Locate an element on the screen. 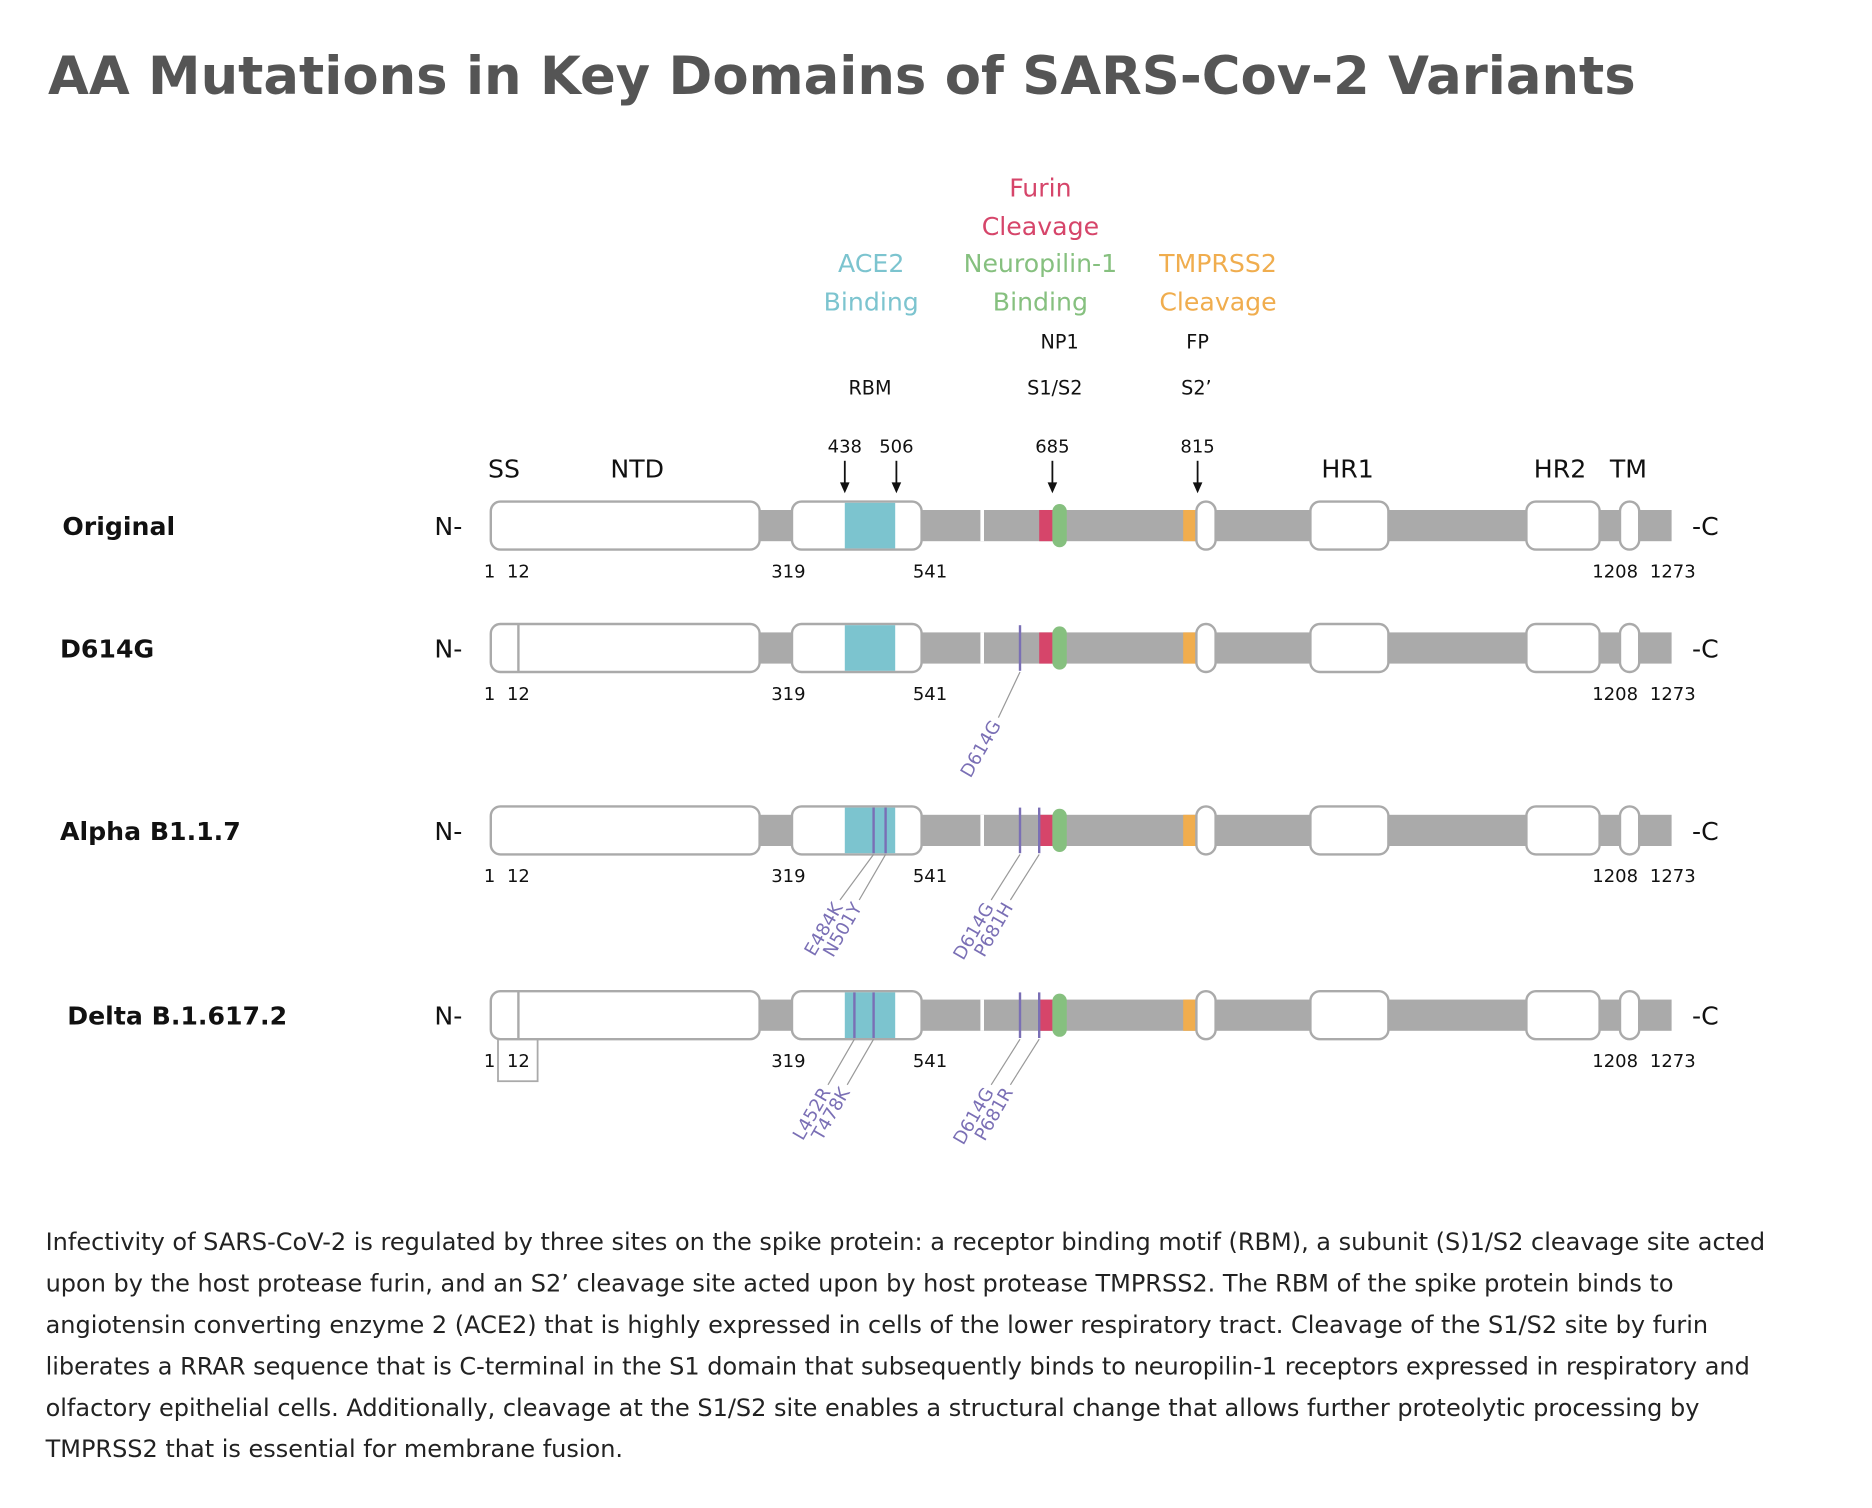 This screenshot has height=1508, width=1872. position-marker: 438 is located at coordinates (845, 447).